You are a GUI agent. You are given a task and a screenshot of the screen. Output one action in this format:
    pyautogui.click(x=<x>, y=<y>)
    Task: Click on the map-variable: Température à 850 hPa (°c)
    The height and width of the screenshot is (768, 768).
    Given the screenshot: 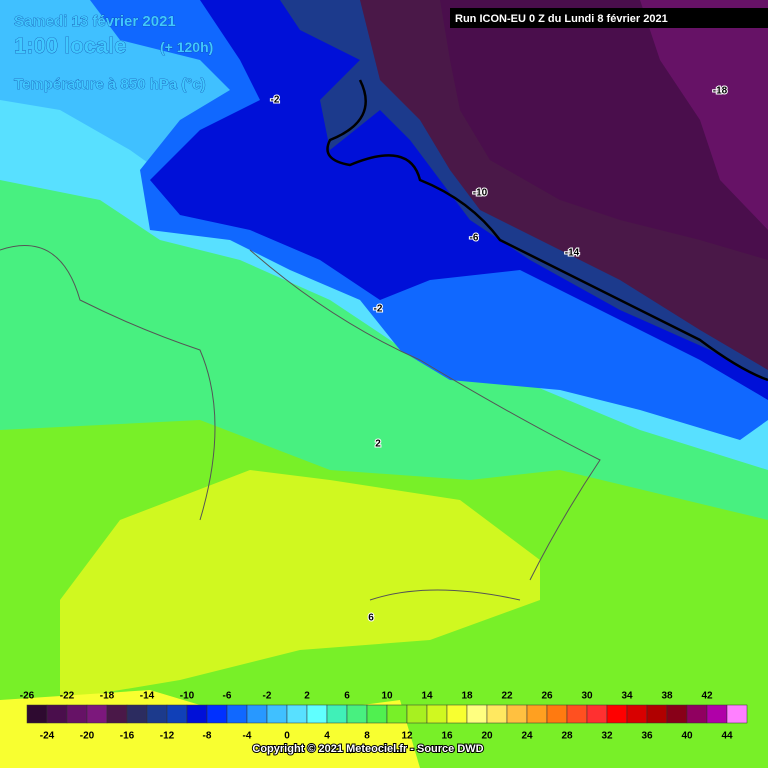 What is the action you would take?
    pyautogui.click(x=110, y=84)
    